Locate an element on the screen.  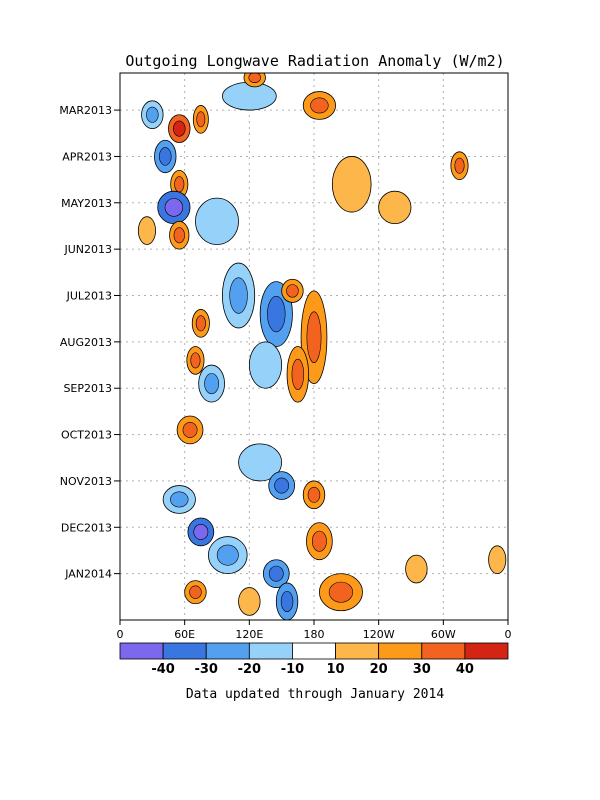
colorbar-label-1: -30 is located at coordinates (206, 669).